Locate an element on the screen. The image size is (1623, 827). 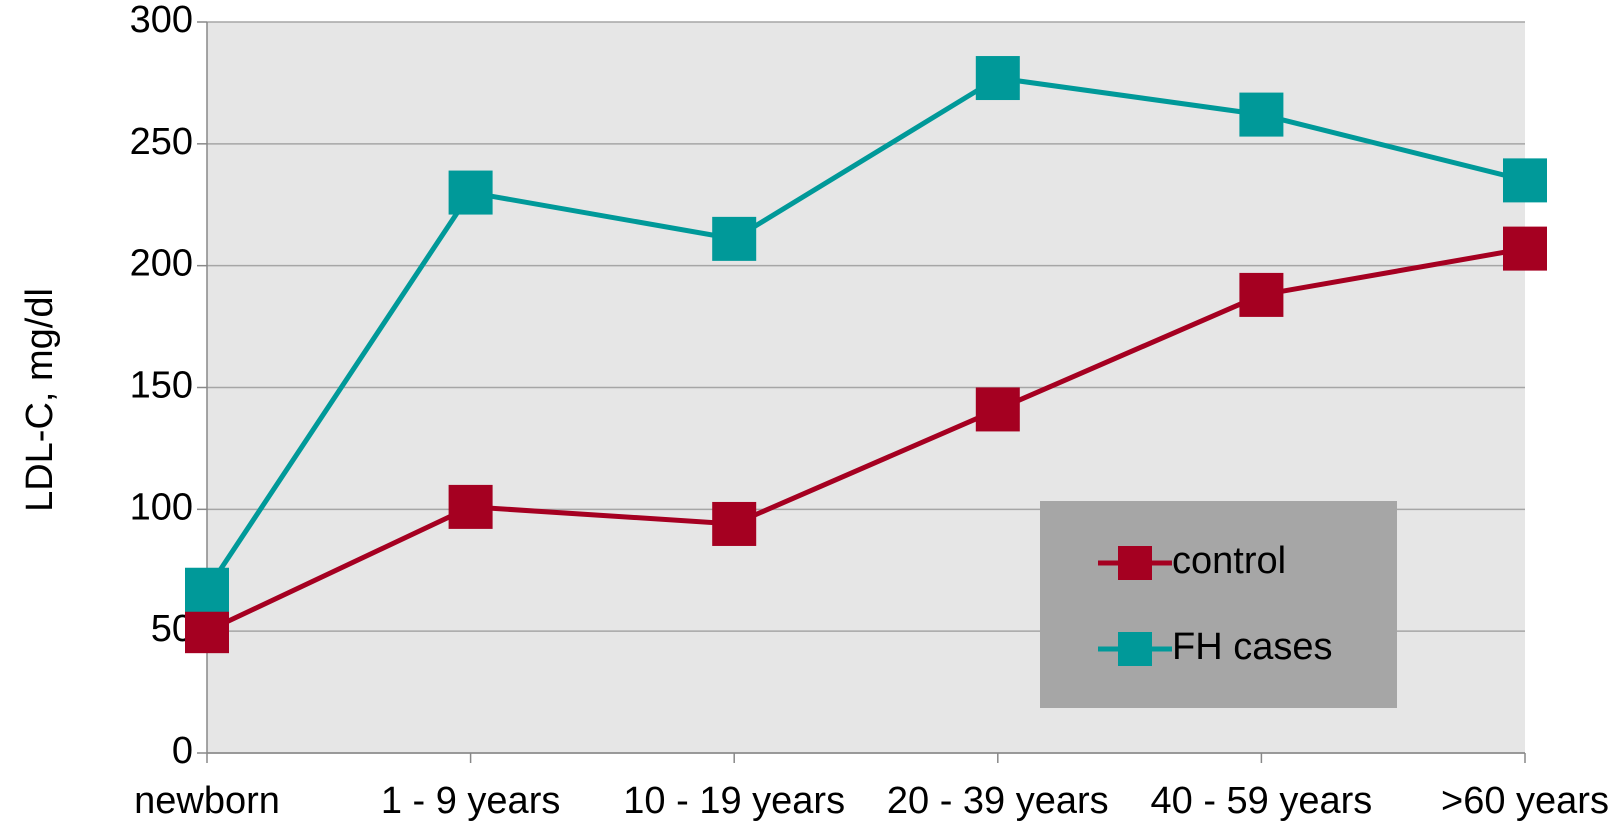
x-tick-label: 1 - 9 years is located at coordinates (471, 801).